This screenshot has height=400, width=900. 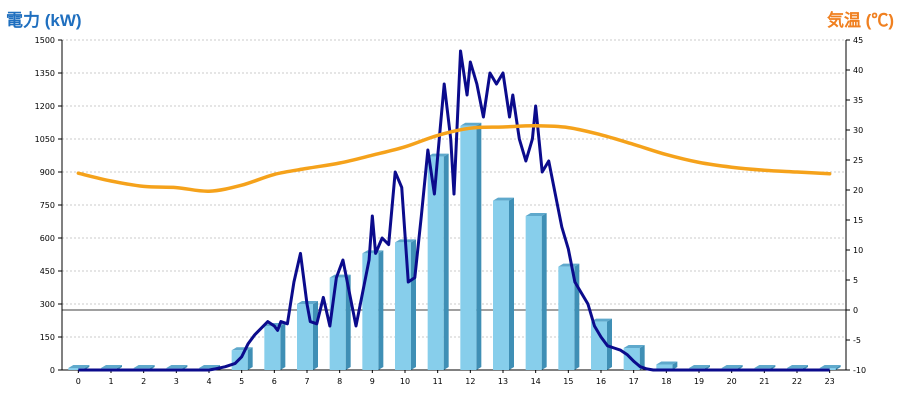 I want to click on right-tick-label: 40, so click(x=858, y=70).